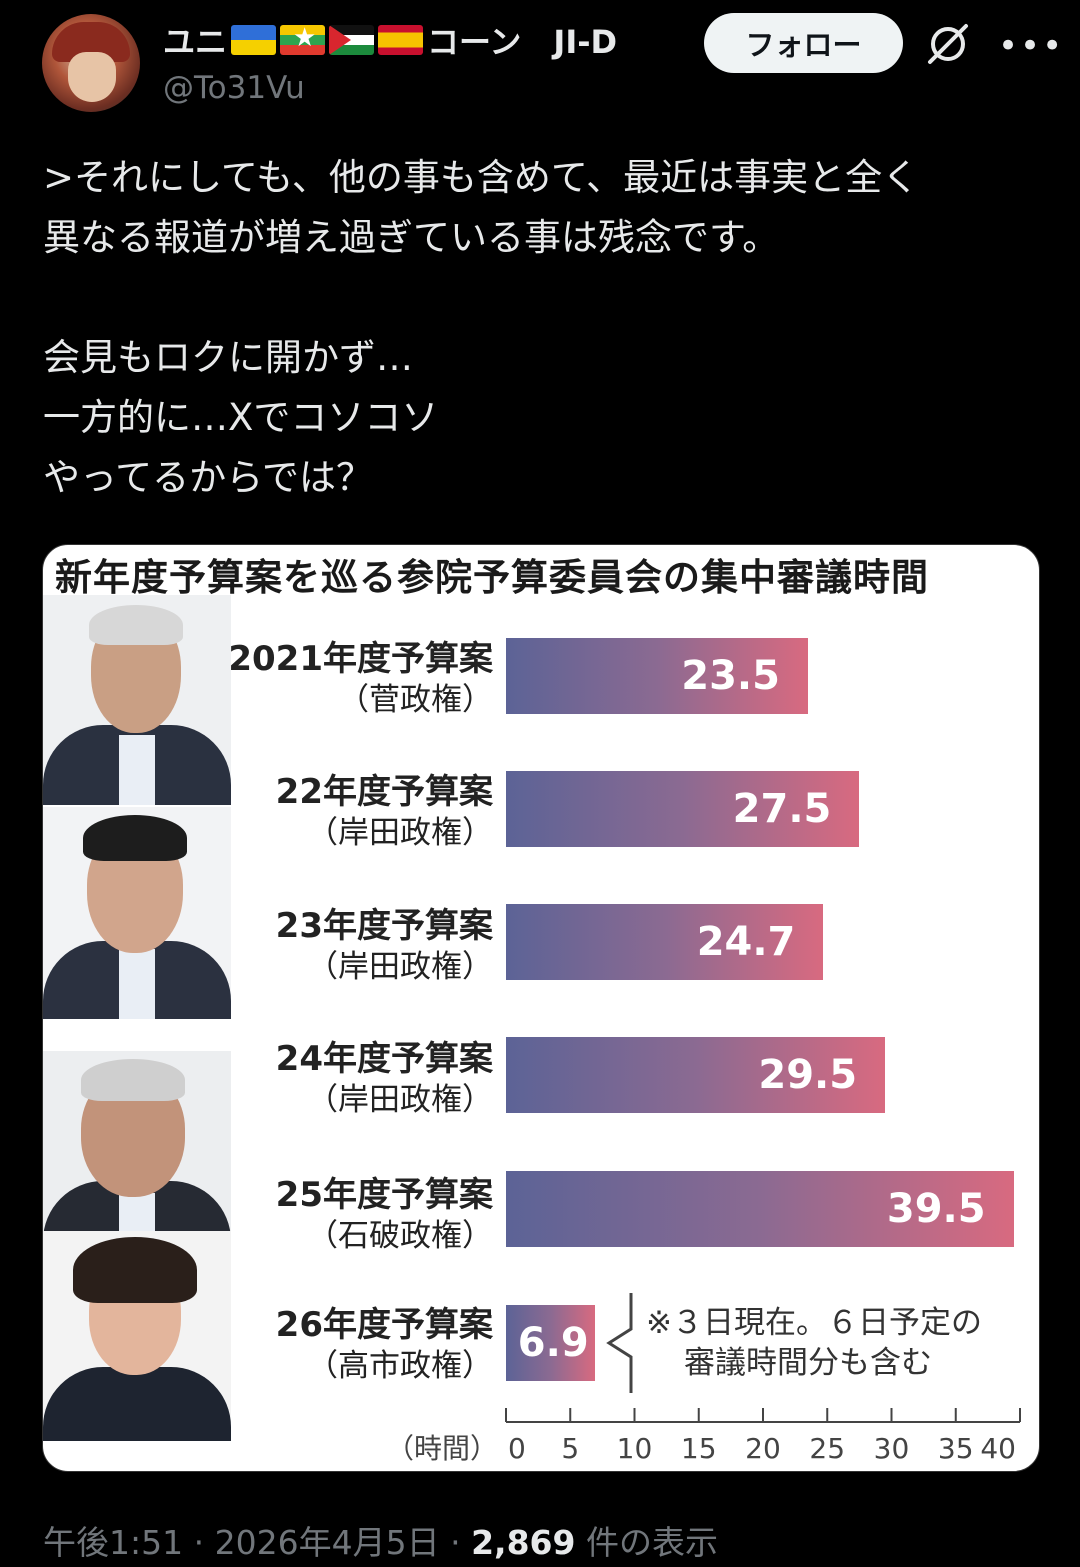 The width and height of the screenshot is (1080, 1567). Describe the element at coordinates (400, 1366) in the screenshot. I see `row-government-label: （高市政権）` at that location.